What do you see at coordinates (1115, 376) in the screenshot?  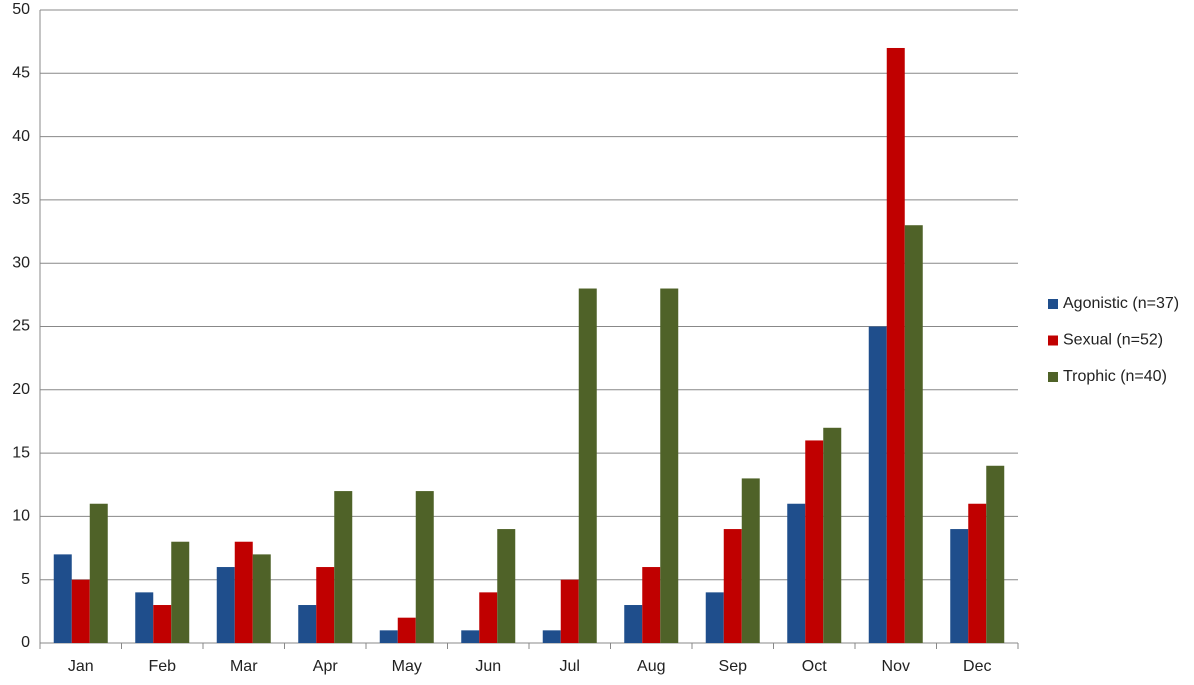 I see `legend-label: Trophic (n=40)` at bounding box center [1115, 376].